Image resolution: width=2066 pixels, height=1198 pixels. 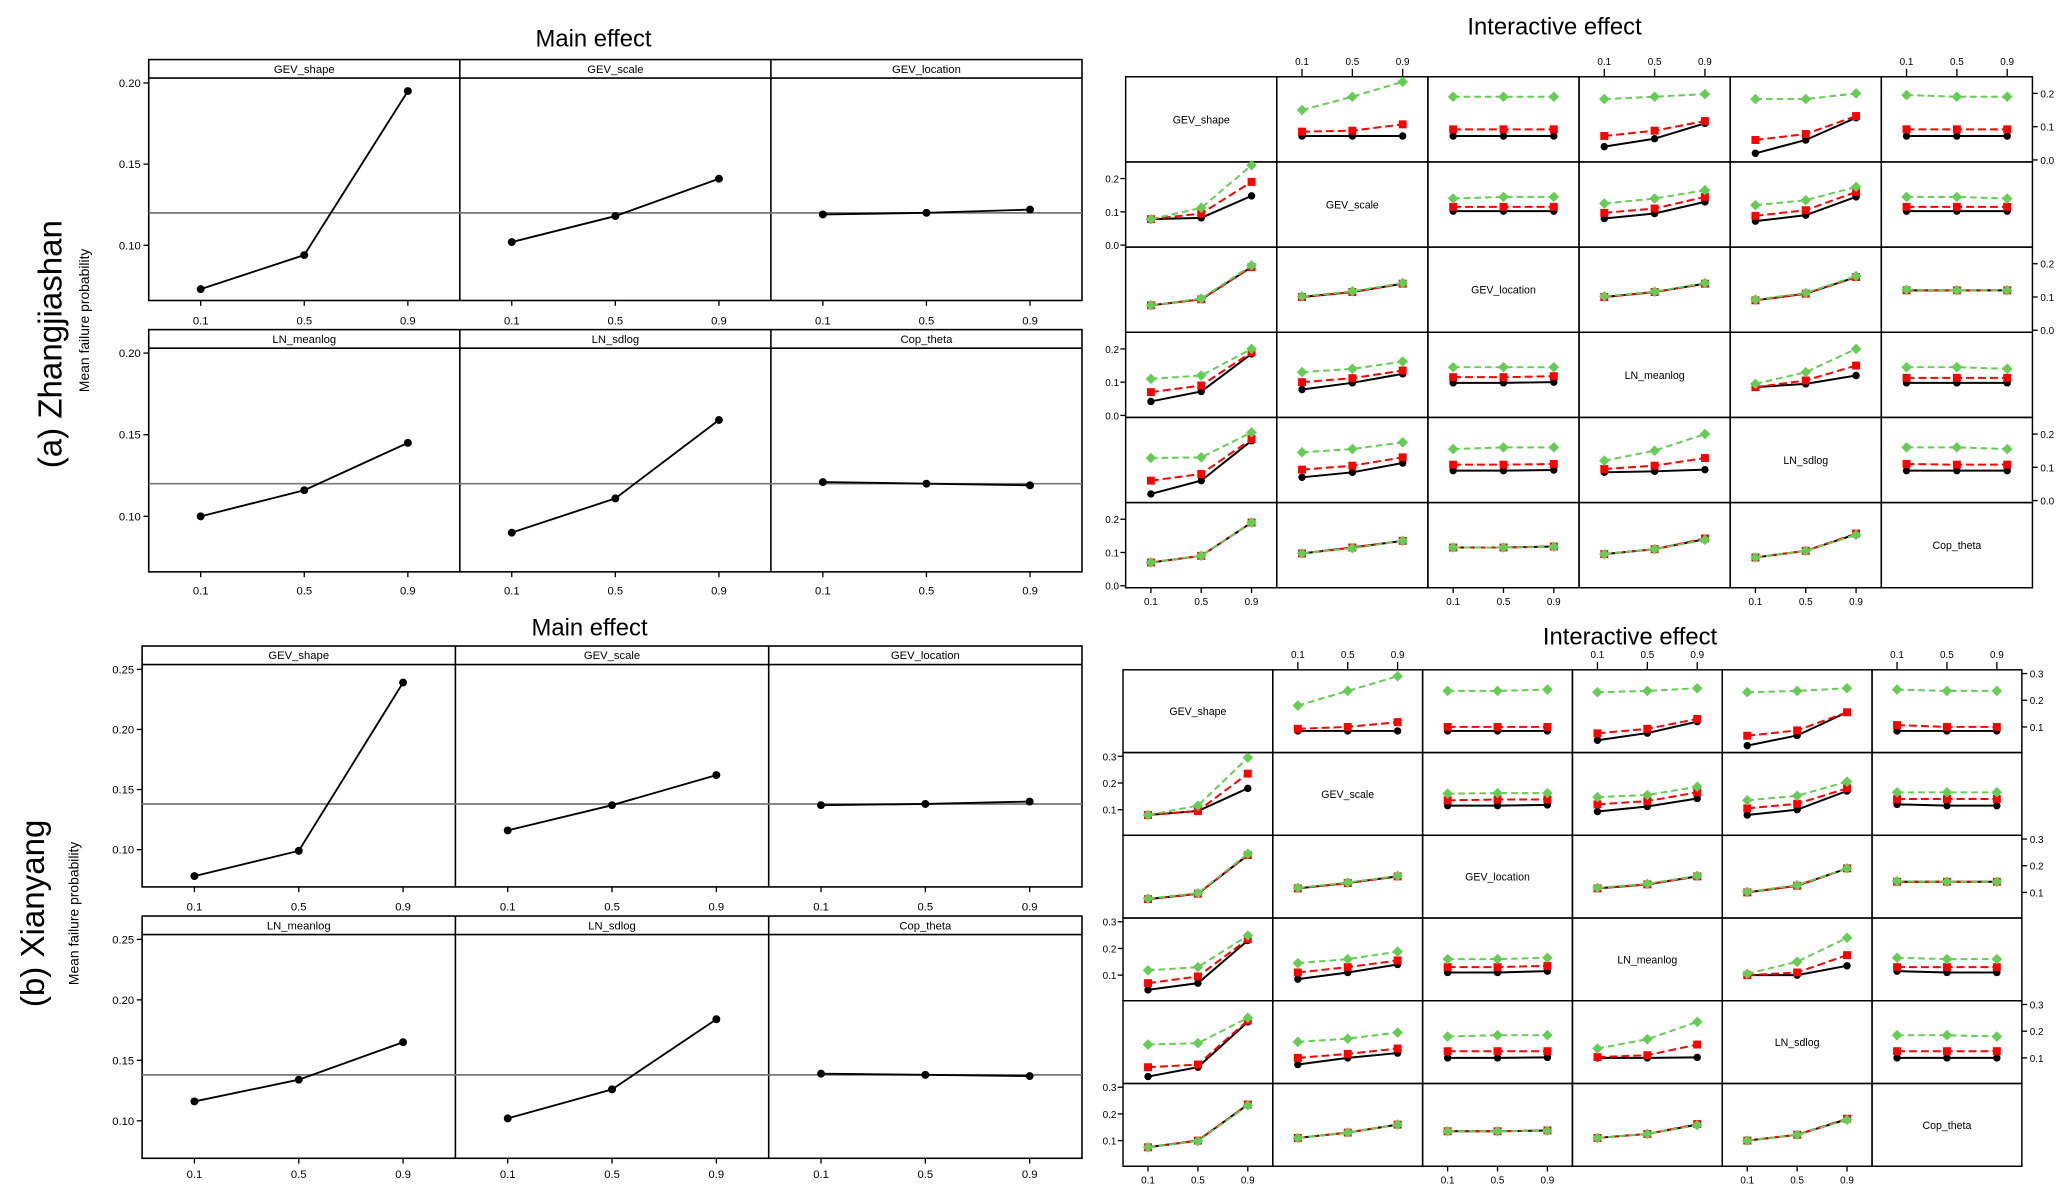 What do you see at coordinates (33, 914) in the screenshot?
I see `panel-label: (b) Xianyang` at bounding box center [33, 914].